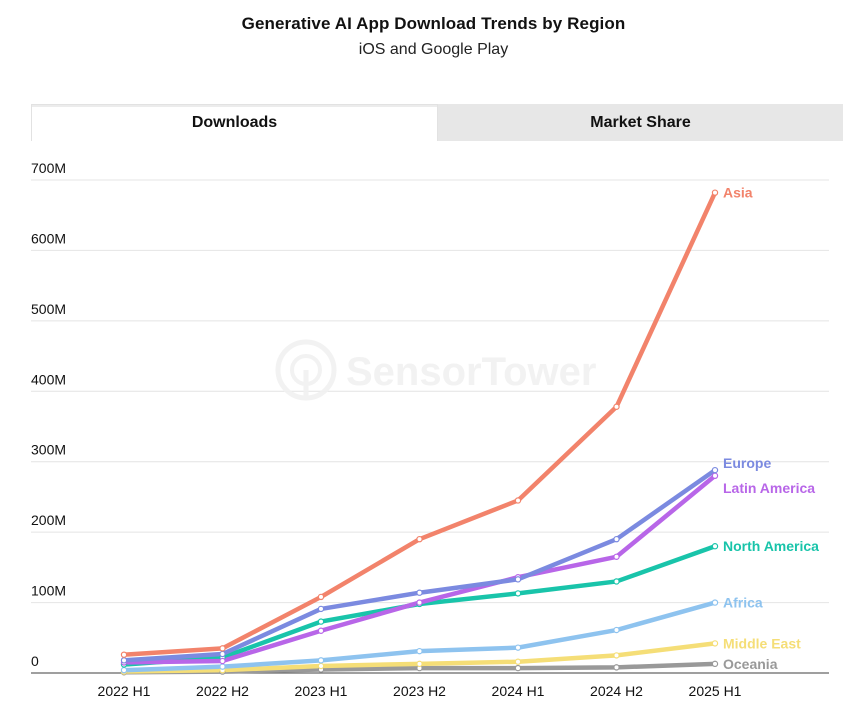  What do you see at coordinates (518, 691) in the screenshot?
I see `x-tick-label: 2024 H1` at bounding box center [518, 691].